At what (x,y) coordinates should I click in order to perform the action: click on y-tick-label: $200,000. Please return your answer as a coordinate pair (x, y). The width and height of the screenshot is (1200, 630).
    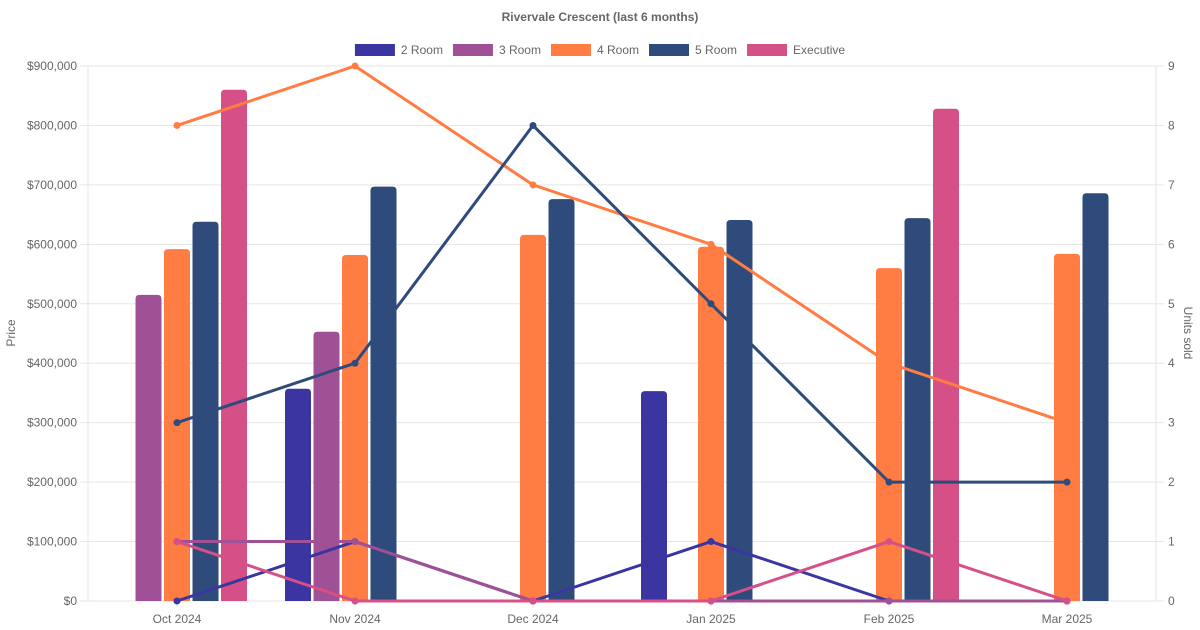
    Looking at the image, I should click on (52, 482).